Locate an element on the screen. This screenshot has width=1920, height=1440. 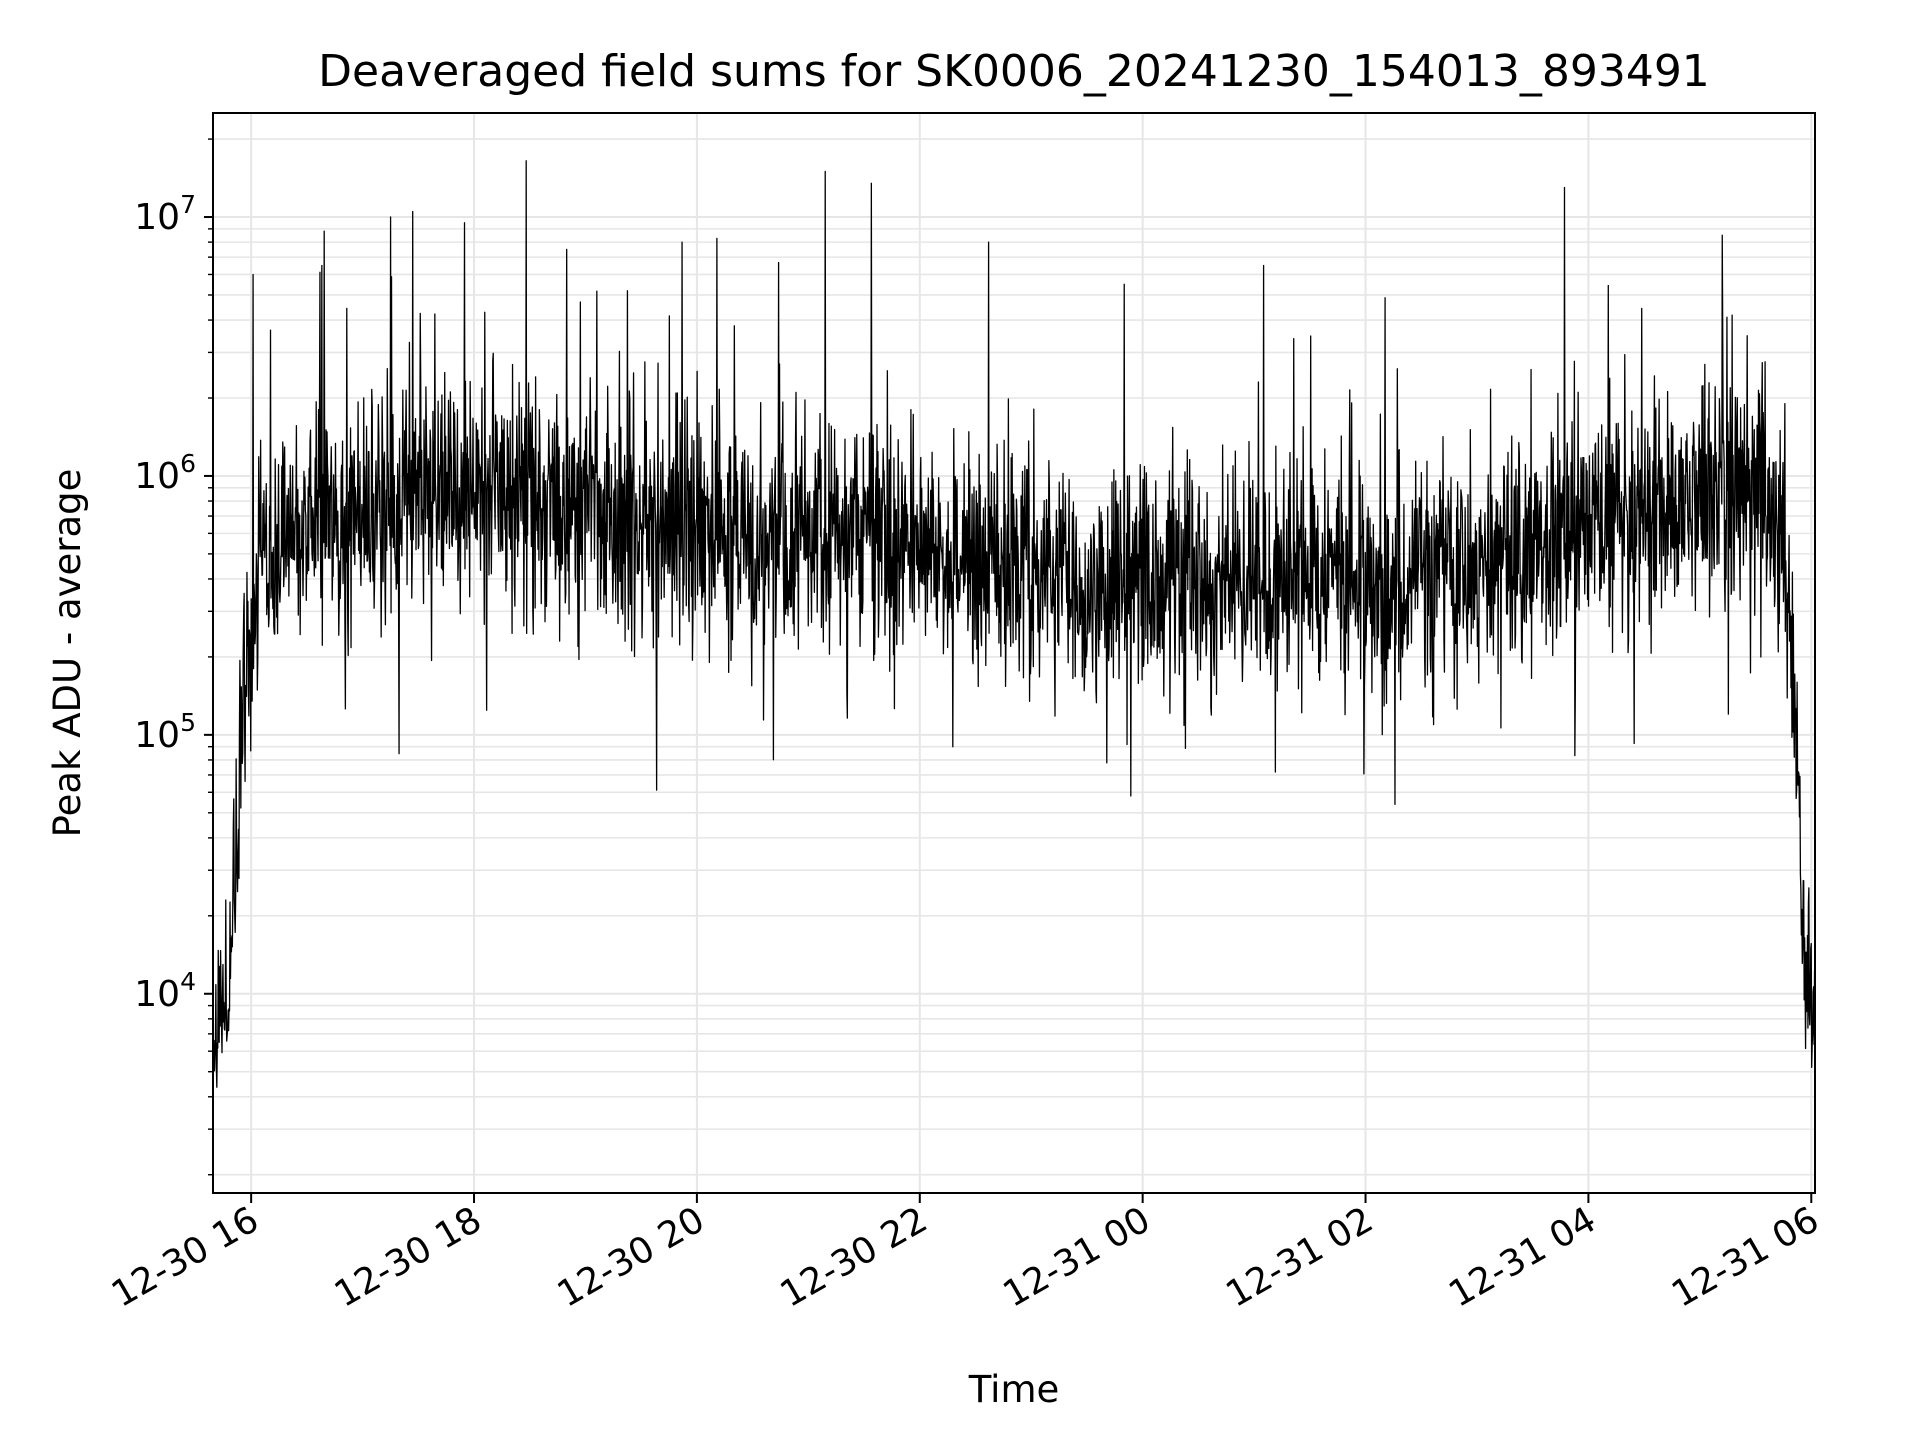
y-tick-exponent: 7 is located at coordinates (188, 204).